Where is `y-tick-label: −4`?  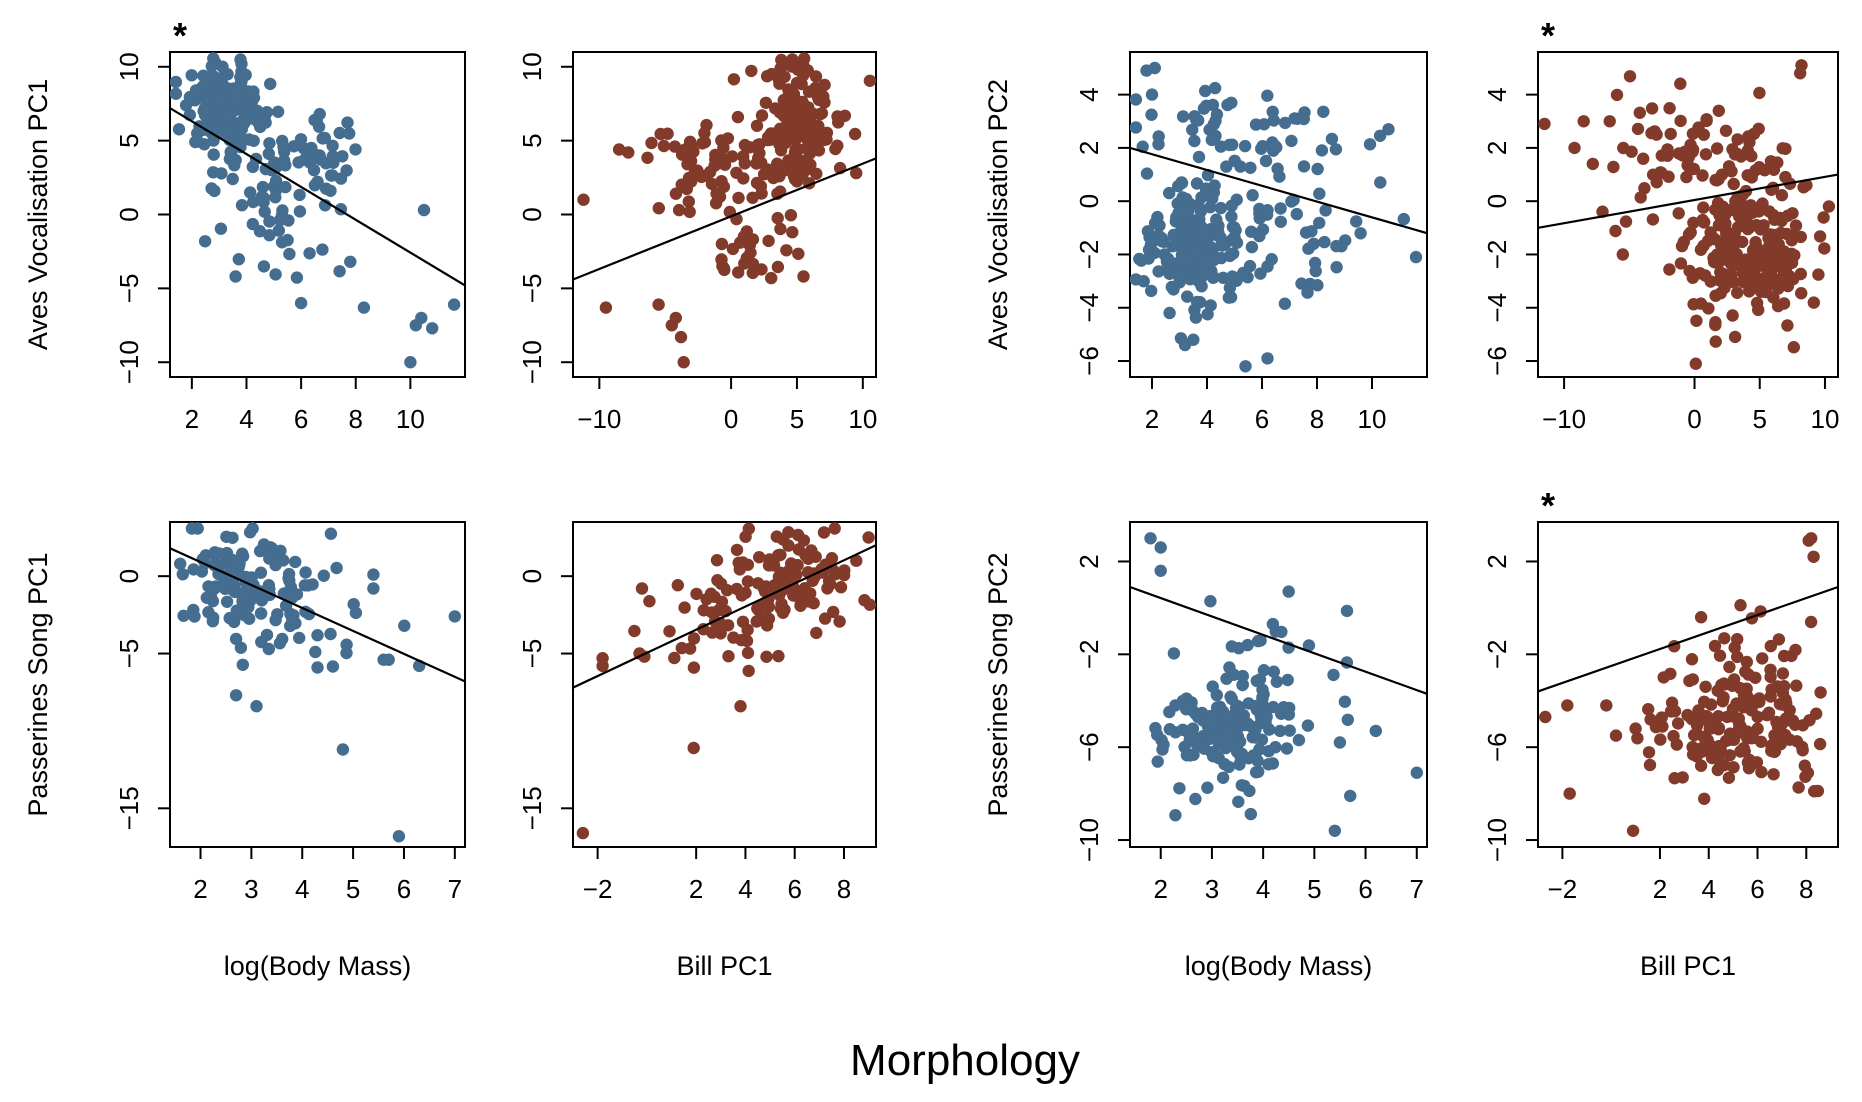
y-tick-label: −4 is located at coordinates (1089, 308).